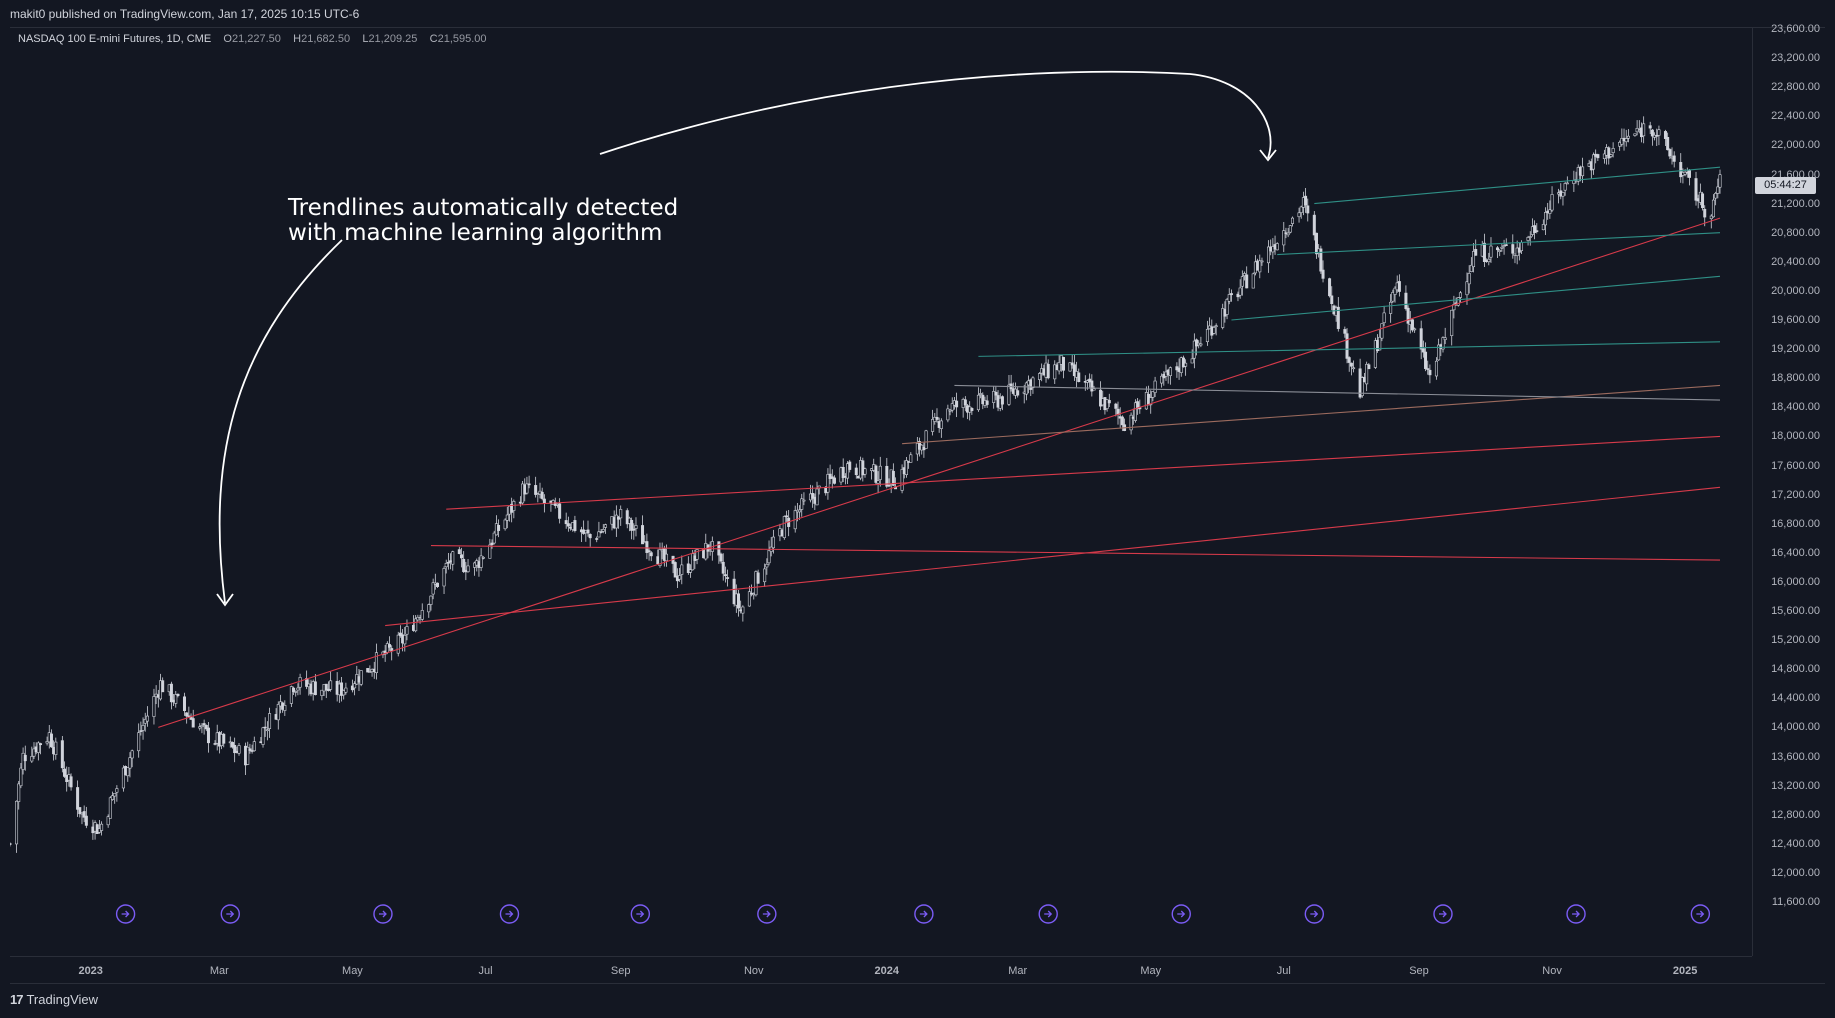 This screenshot has height=1018, width=1835. What do you see at coordinates (54, 999) in the screenshot?
I see `tradingview-brand: 17 TradingView` at bounding box center [54, 999].